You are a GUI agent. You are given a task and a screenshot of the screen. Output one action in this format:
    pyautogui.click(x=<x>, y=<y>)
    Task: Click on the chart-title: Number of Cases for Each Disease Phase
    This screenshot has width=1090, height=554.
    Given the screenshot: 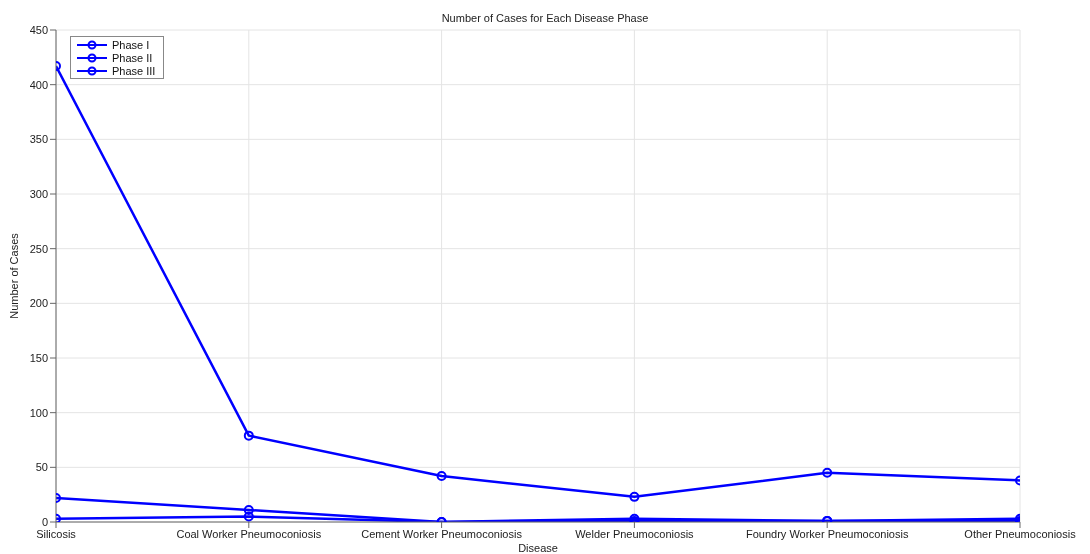 What is the action you would take?
    pyautogui.click(x=545, y=18)
    